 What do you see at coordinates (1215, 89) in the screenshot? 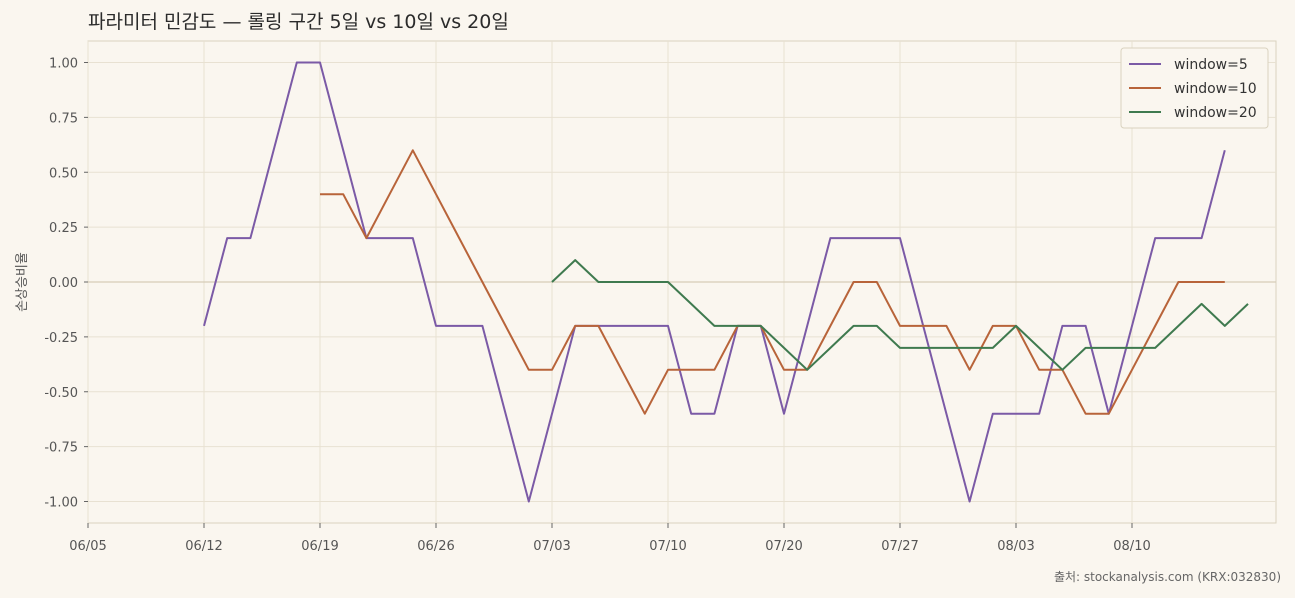
I see `legend-label: window=10` at bounding box center [1215, 89].